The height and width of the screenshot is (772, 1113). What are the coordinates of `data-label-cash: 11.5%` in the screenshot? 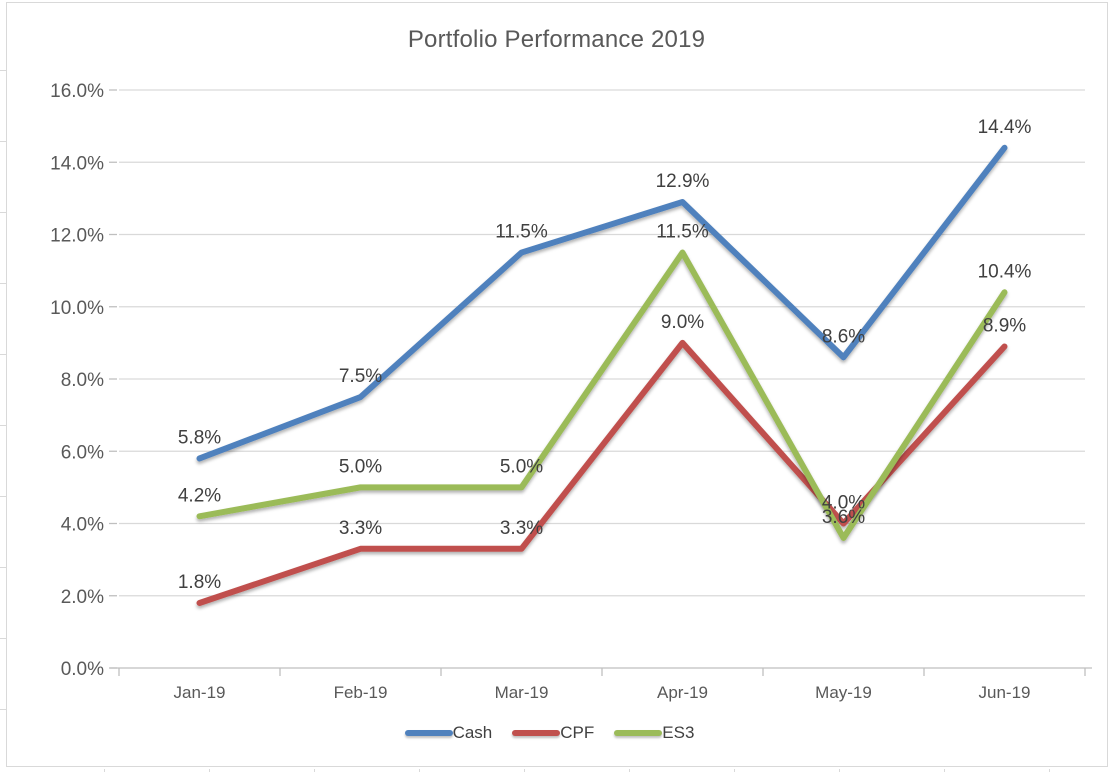 It's located at (521, 232).